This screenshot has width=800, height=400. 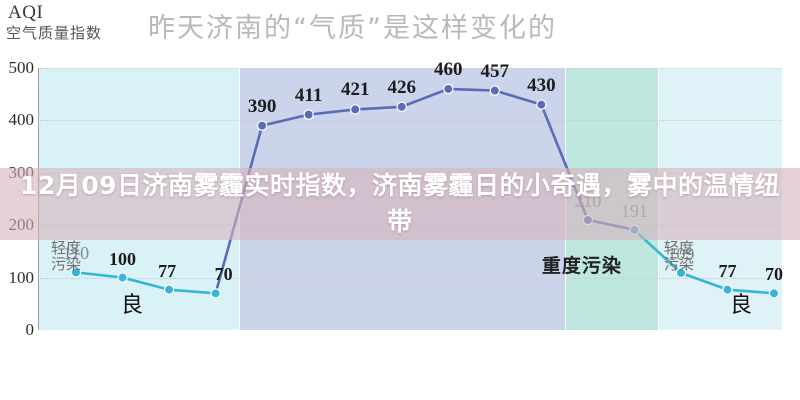 I want to click on annotation-good-right: 良, so click(x=741, y=306).